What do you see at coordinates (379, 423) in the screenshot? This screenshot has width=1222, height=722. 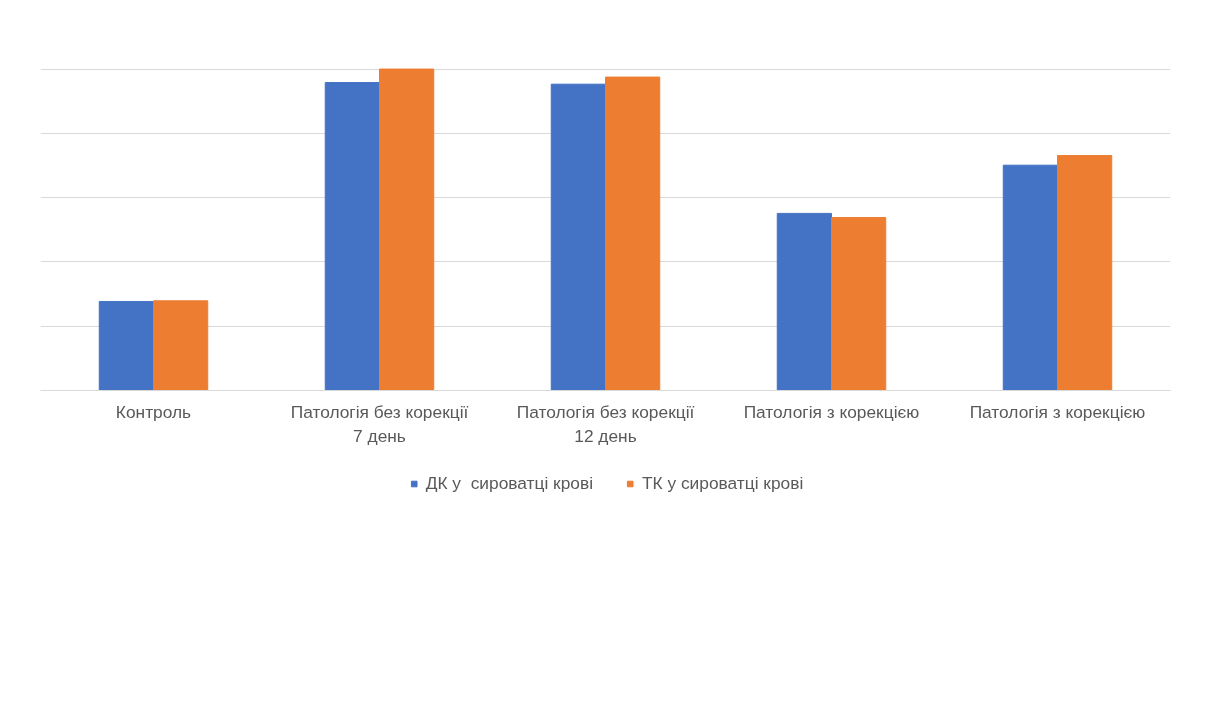 I see `x-tick-label: Патологія без корекції 7 день` at bounding box center [379, 423].